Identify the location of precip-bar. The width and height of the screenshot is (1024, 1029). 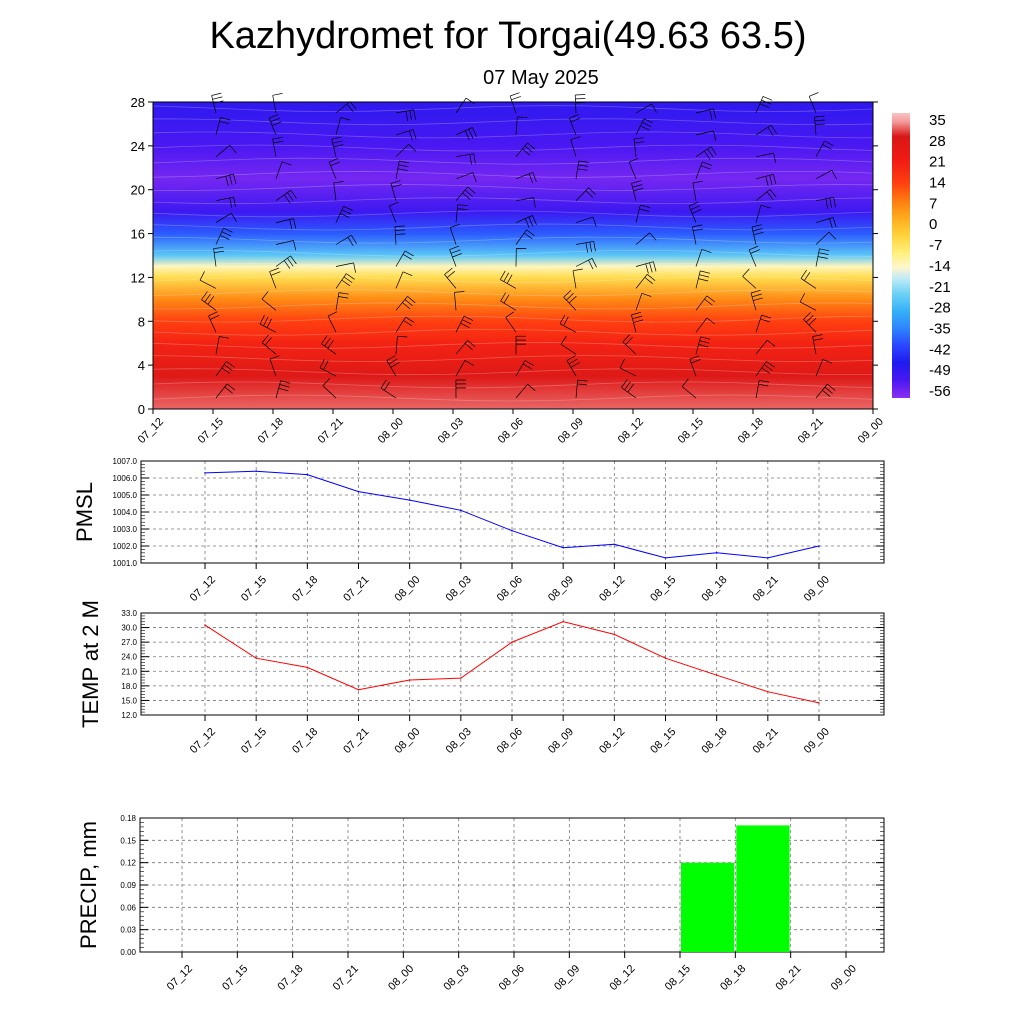
(708, 907).